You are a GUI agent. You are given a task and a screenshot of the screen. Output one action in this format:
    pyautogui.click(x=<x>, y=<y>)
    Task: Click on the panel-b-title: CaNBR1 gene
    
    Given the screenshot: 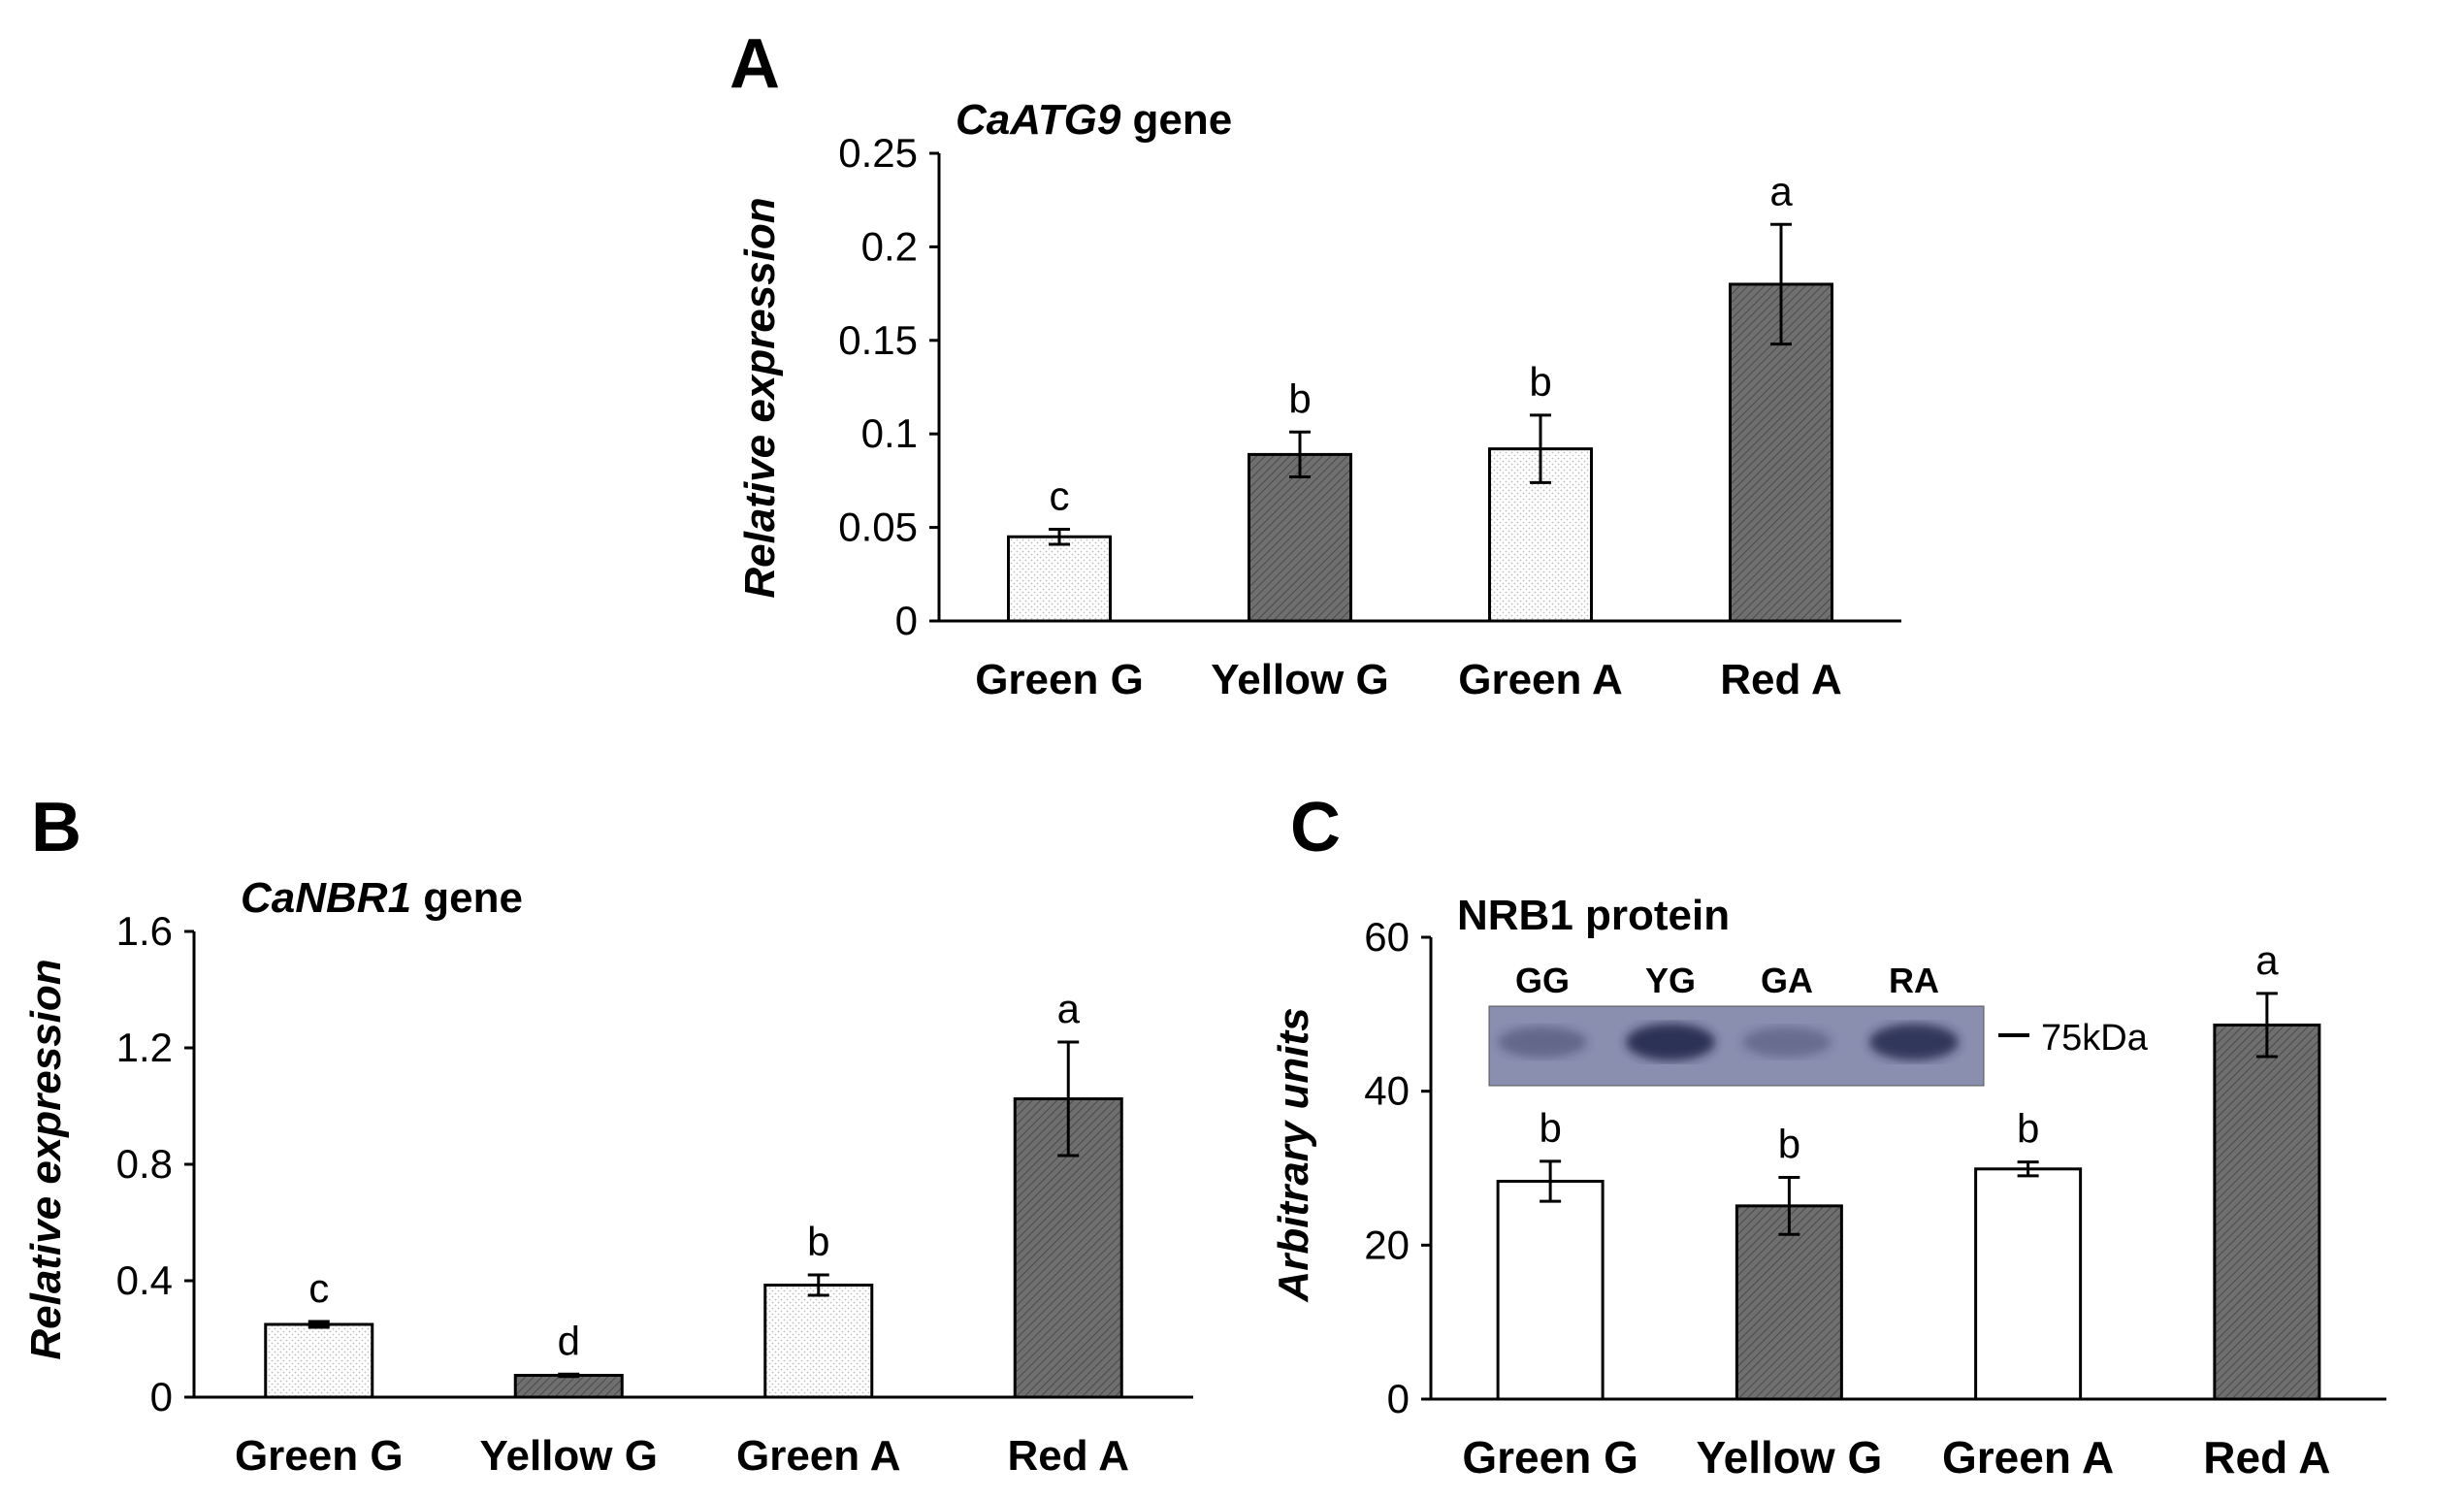 What is the action you would take?
    pyautogui.click(x=382, y=898)
    